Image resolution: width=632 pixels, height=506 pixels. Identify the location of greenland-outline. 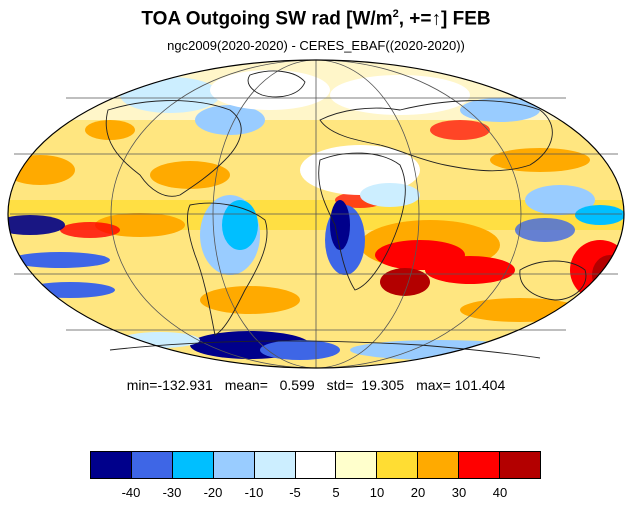
(276, 84).